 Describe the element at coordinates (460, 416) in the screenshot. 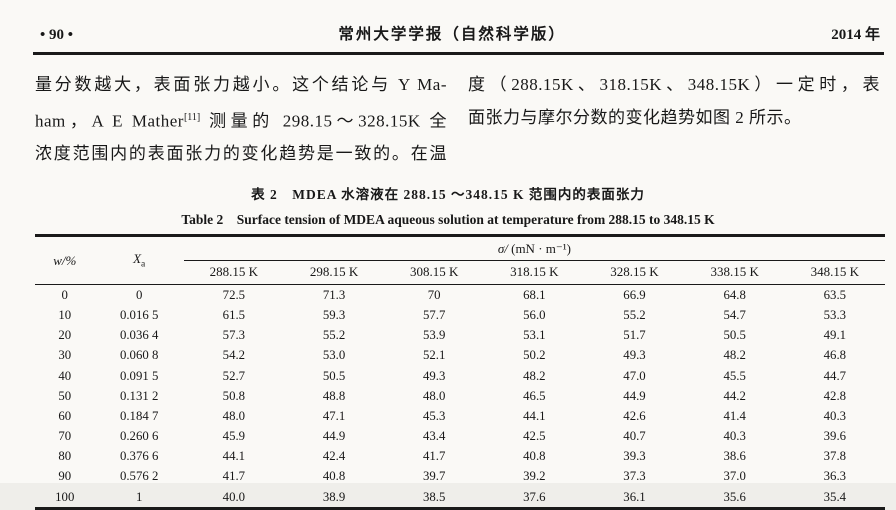

I see `table-row: 60 0.184 7 48.0 47.1 45.3 44.1 42.6 41.4 40.3` at that location.